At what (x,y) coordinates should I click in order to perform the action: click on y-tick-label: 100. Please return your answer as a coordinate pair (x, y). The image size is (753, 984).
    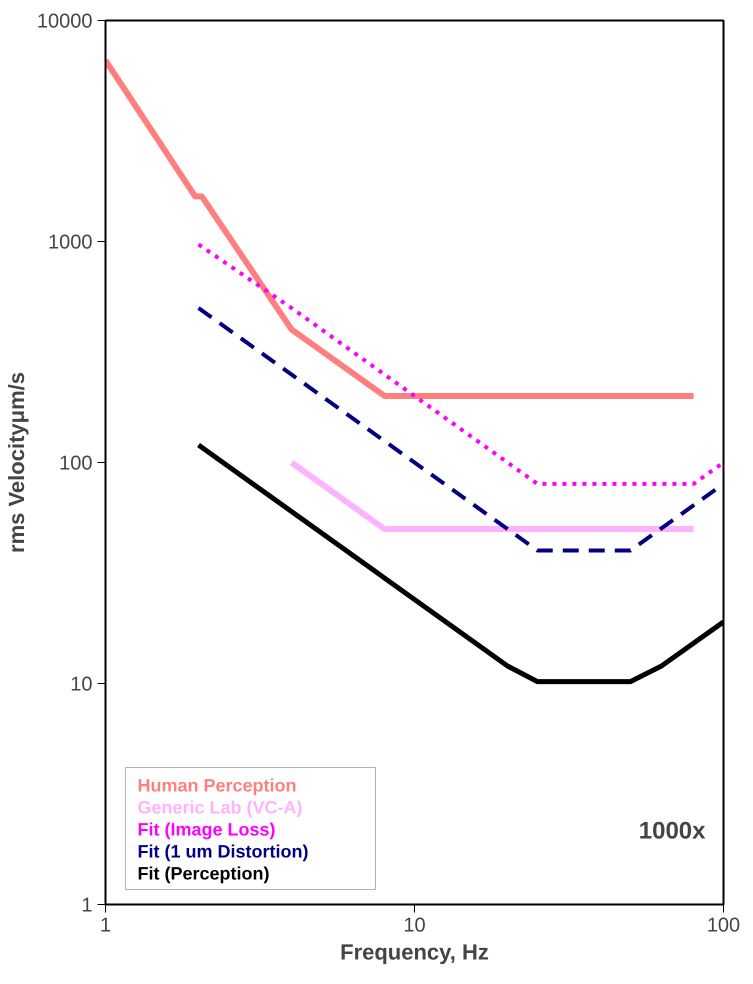
    Looking at the image, I should click on (76, 463).